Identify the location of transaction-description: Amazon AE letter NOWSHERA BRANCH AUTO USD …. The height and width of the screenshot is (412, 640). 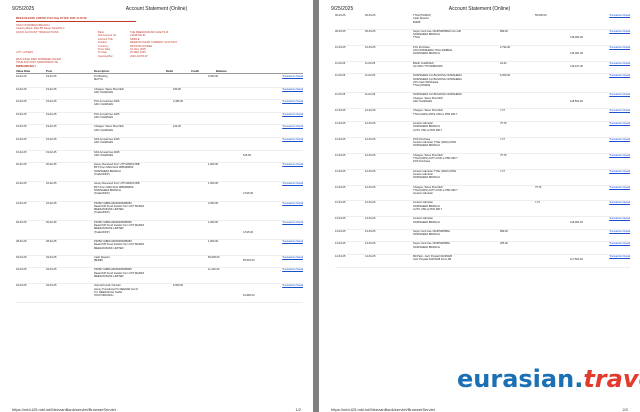
(430, 127).